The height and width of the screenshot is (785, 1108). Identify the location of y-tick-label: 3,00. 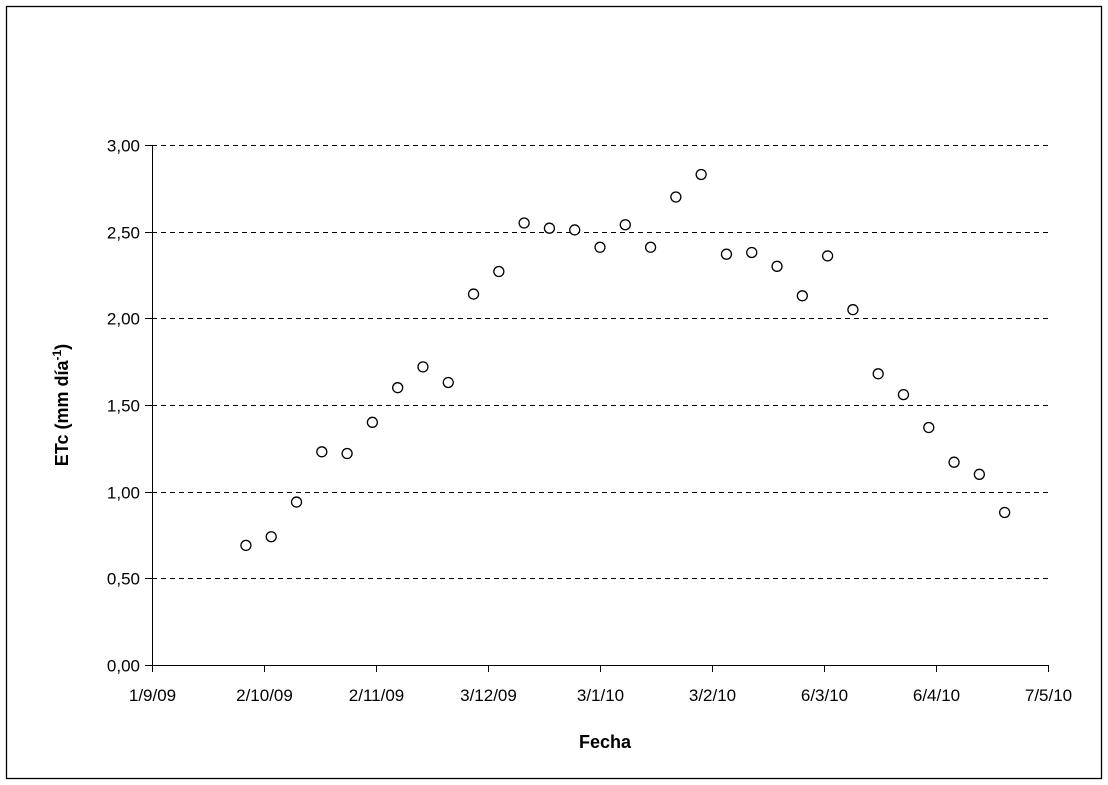
(123, 146).